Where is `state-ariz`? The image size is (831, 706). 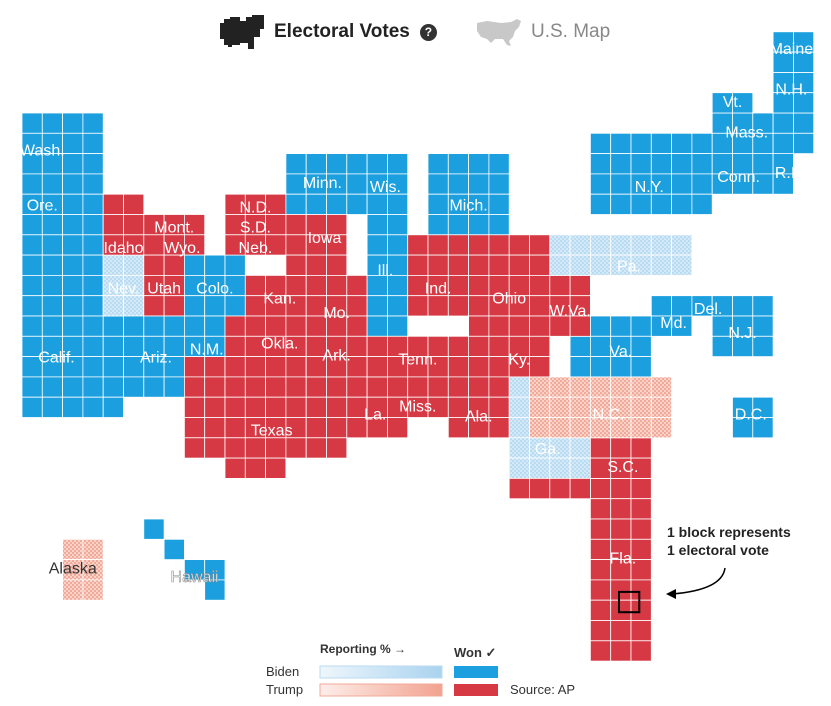
state-ariz is located at coordinates (154, 356).